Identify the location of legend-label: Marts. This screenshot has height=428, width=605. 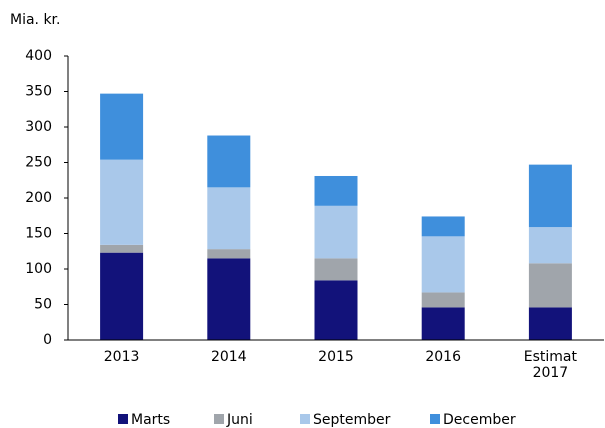
(150, 420).